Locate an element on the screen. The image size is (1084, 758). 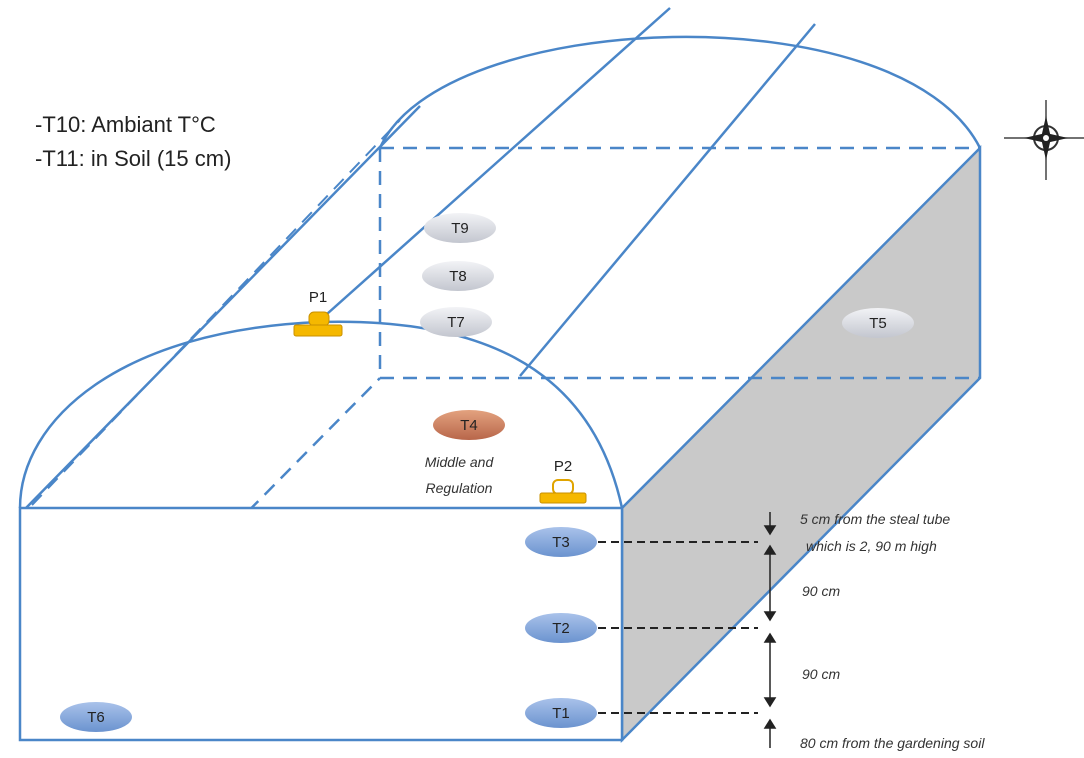
sensor-t7: T7 is located at coordinates (456, 322).